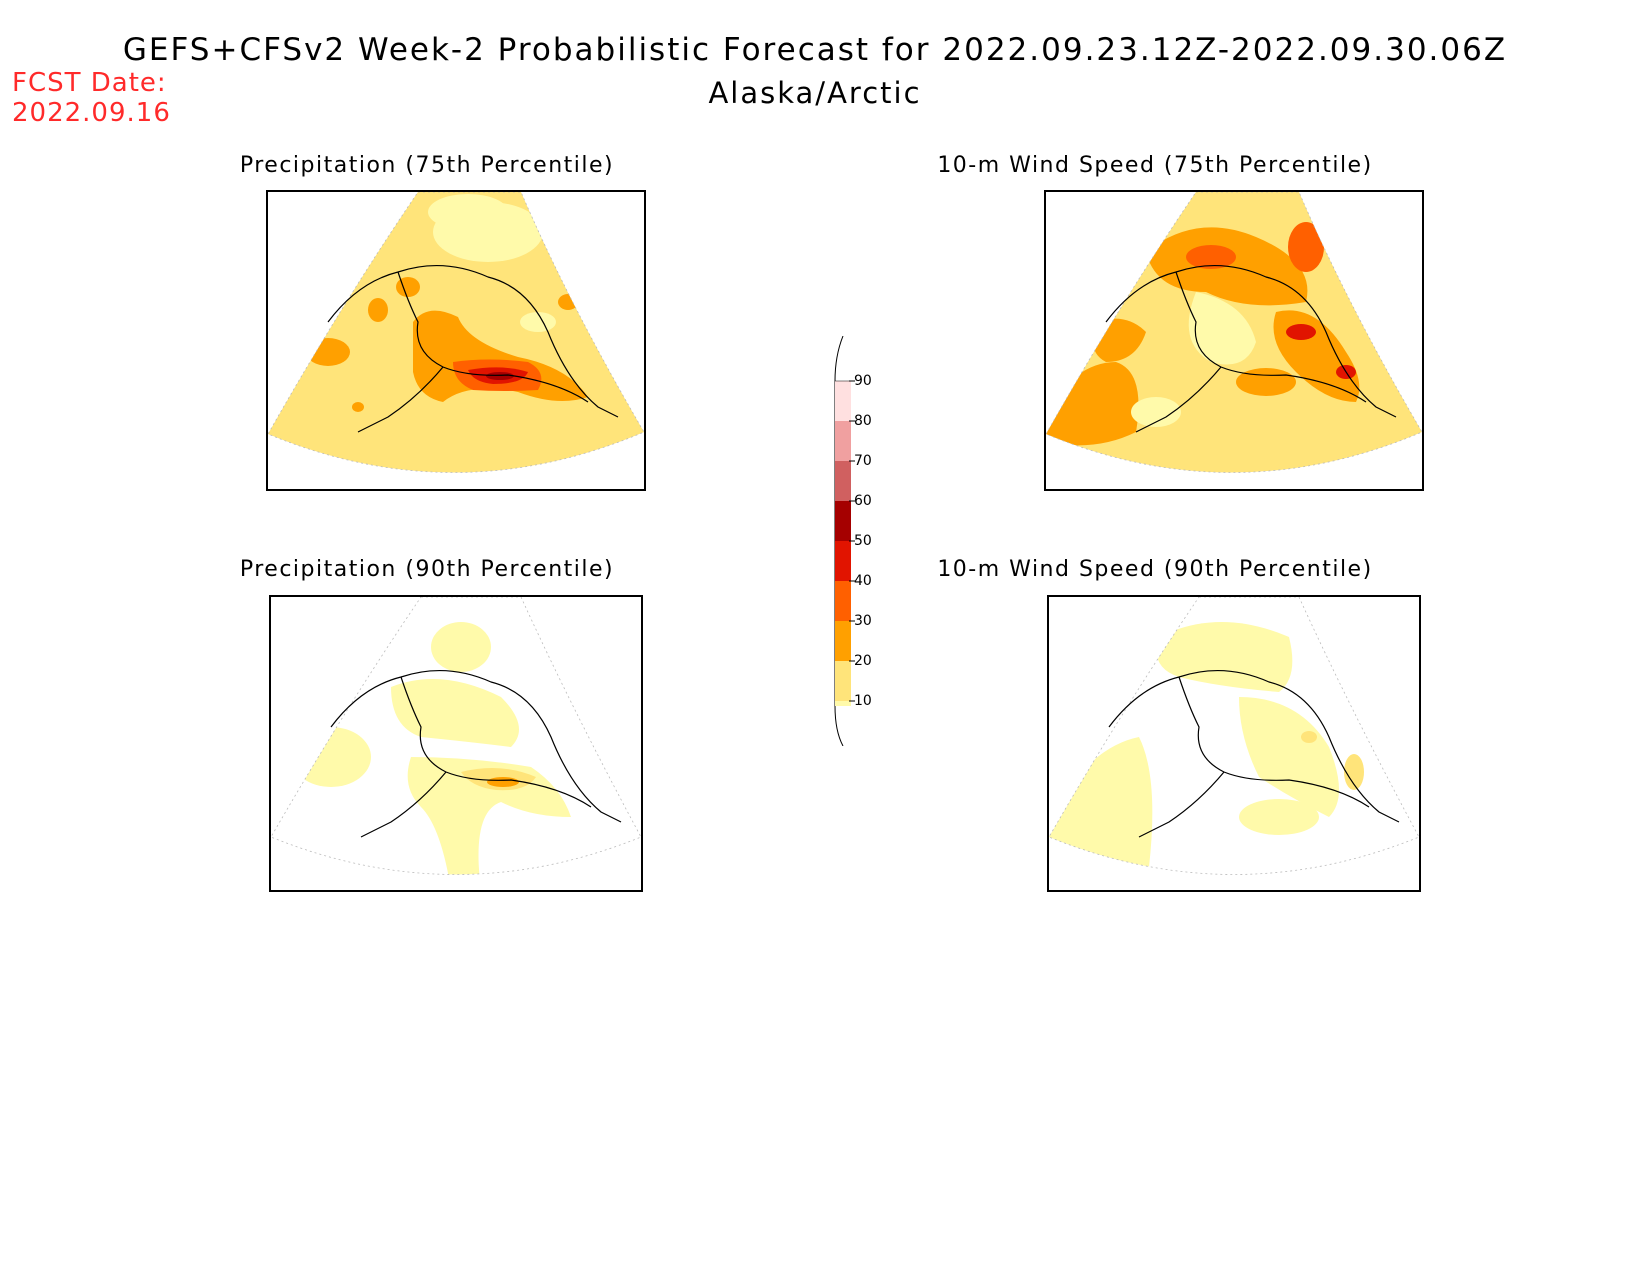  I want to click on panel-title-precip-75: Precipitation (75th Percentile), so click(427, 165).